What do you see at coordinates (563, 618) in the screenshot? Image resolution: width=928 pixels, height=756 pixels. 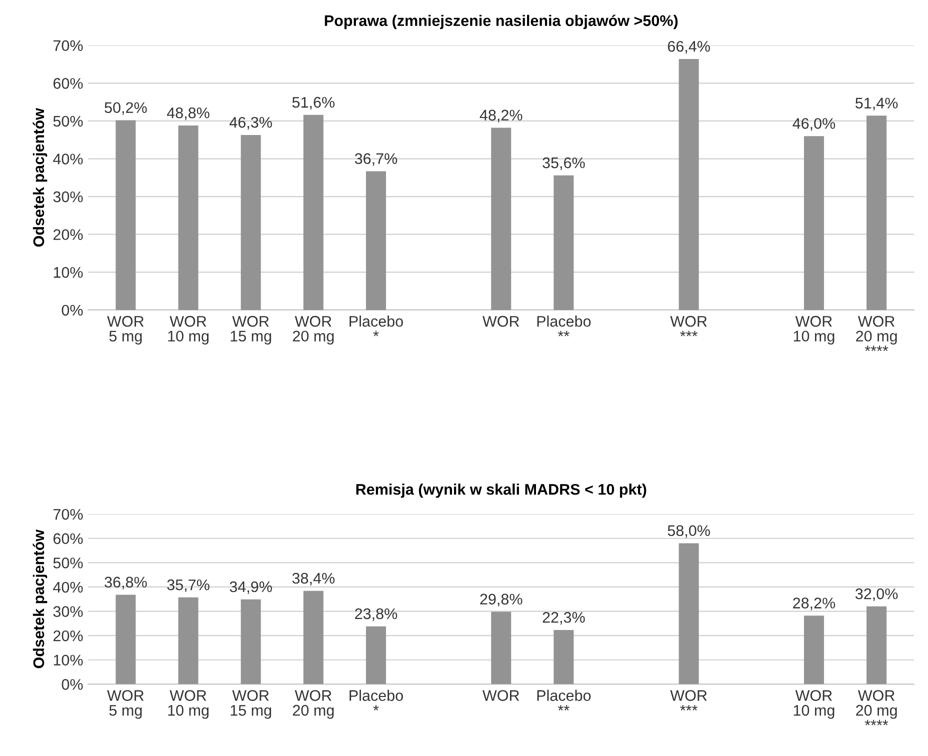 I see `data-label: 22,3%` at bounding box center [563, 618].